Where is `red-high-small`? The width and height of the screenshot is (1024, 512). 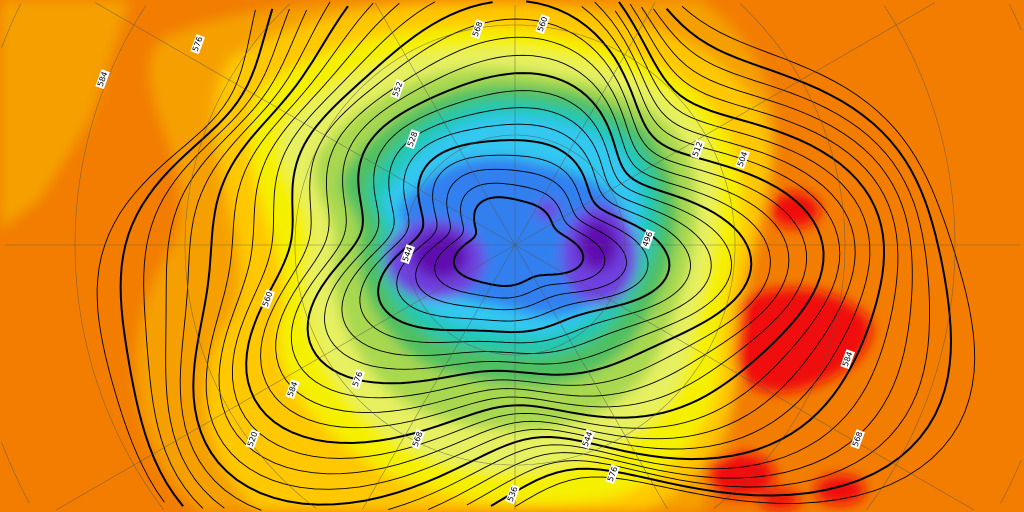 red-high-small is located at coordinates (795, 210).